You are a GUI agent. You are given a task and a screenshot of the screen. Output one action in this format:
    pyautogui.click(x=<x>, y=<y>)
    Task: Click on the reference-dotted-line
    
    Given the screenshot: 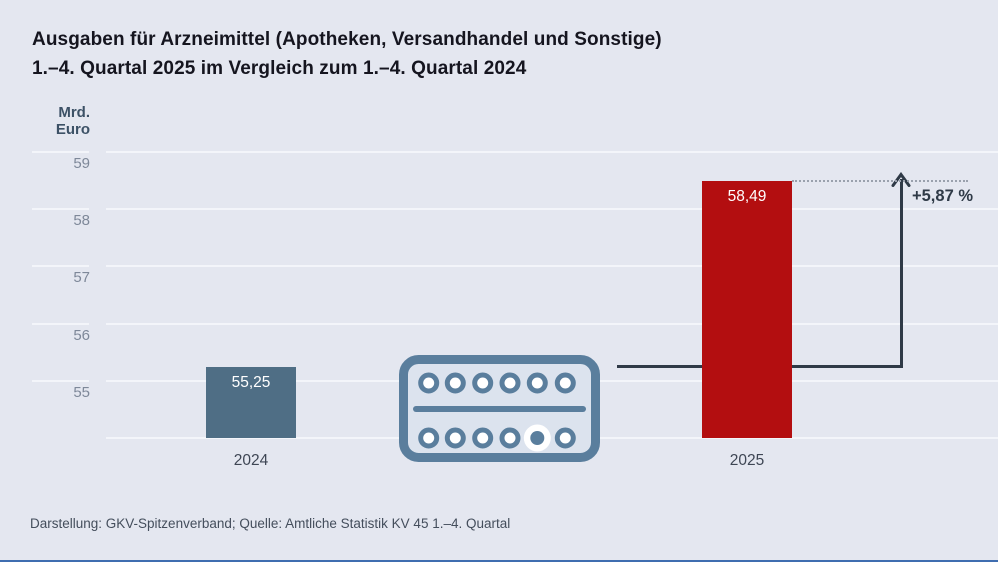 What is the action you would take?
    pyautogui.click(x=880, y=181)
    